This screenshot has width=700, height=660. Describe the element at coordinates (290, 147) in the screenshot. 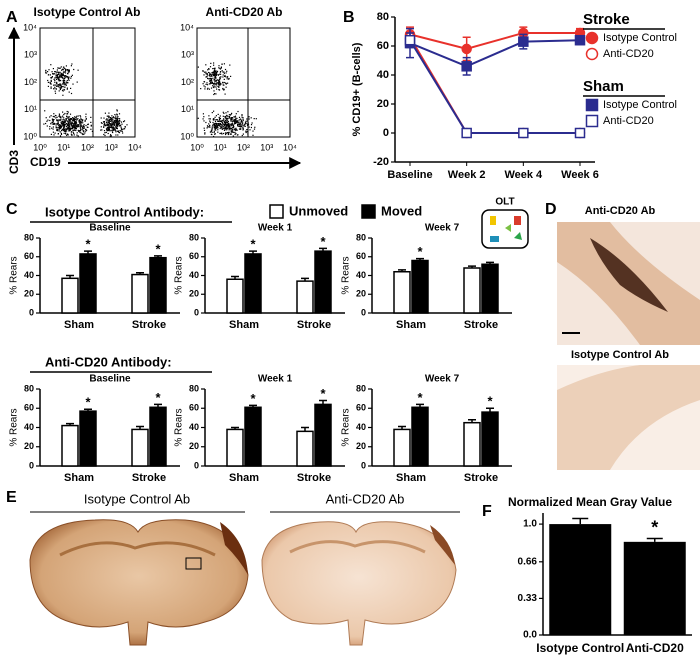

I see `x-tick-label: 10⁴` at that location.